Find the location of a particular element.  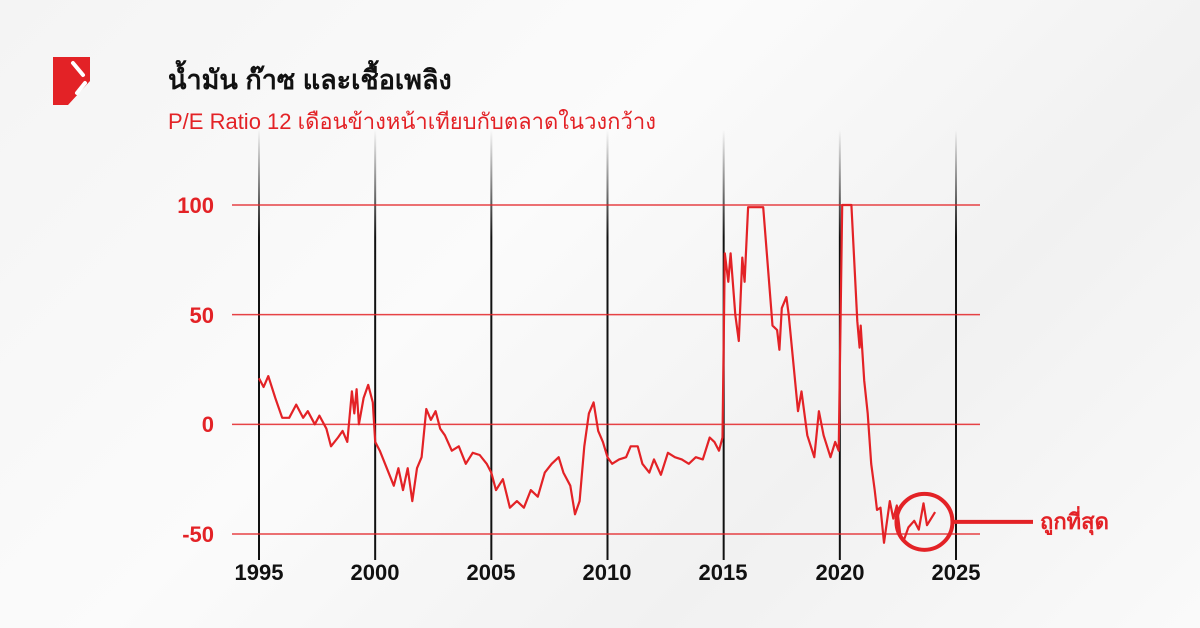

x-tick-label: 2020 is located at coordinates (840, 572).